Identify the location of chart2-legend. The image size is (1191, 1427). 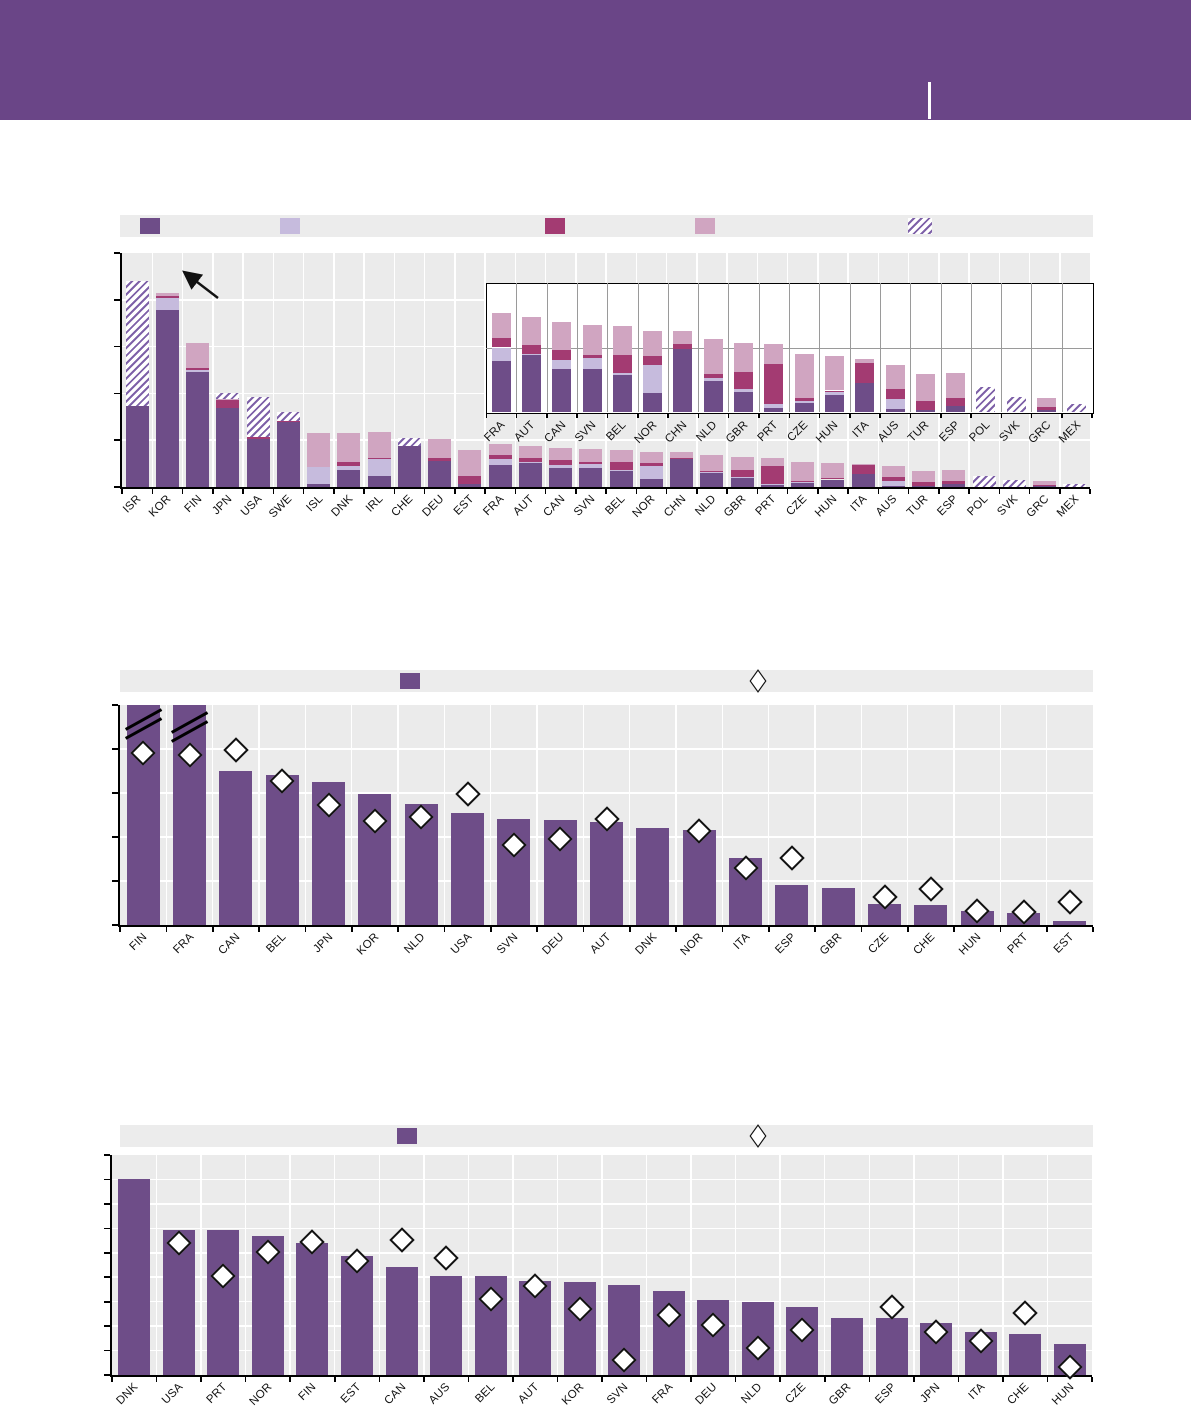
(606, 681).